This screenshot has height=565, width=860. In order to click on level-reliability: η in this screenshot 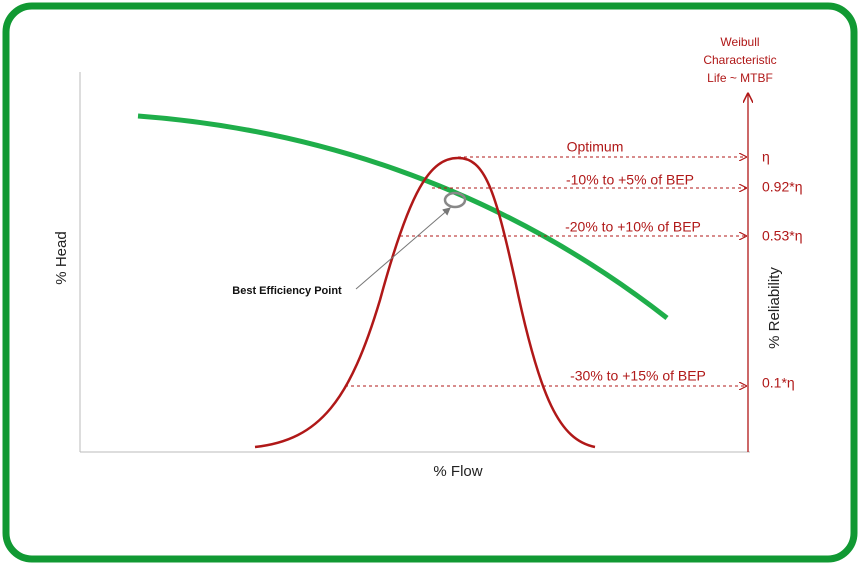, I will do `click(766, 157)`.